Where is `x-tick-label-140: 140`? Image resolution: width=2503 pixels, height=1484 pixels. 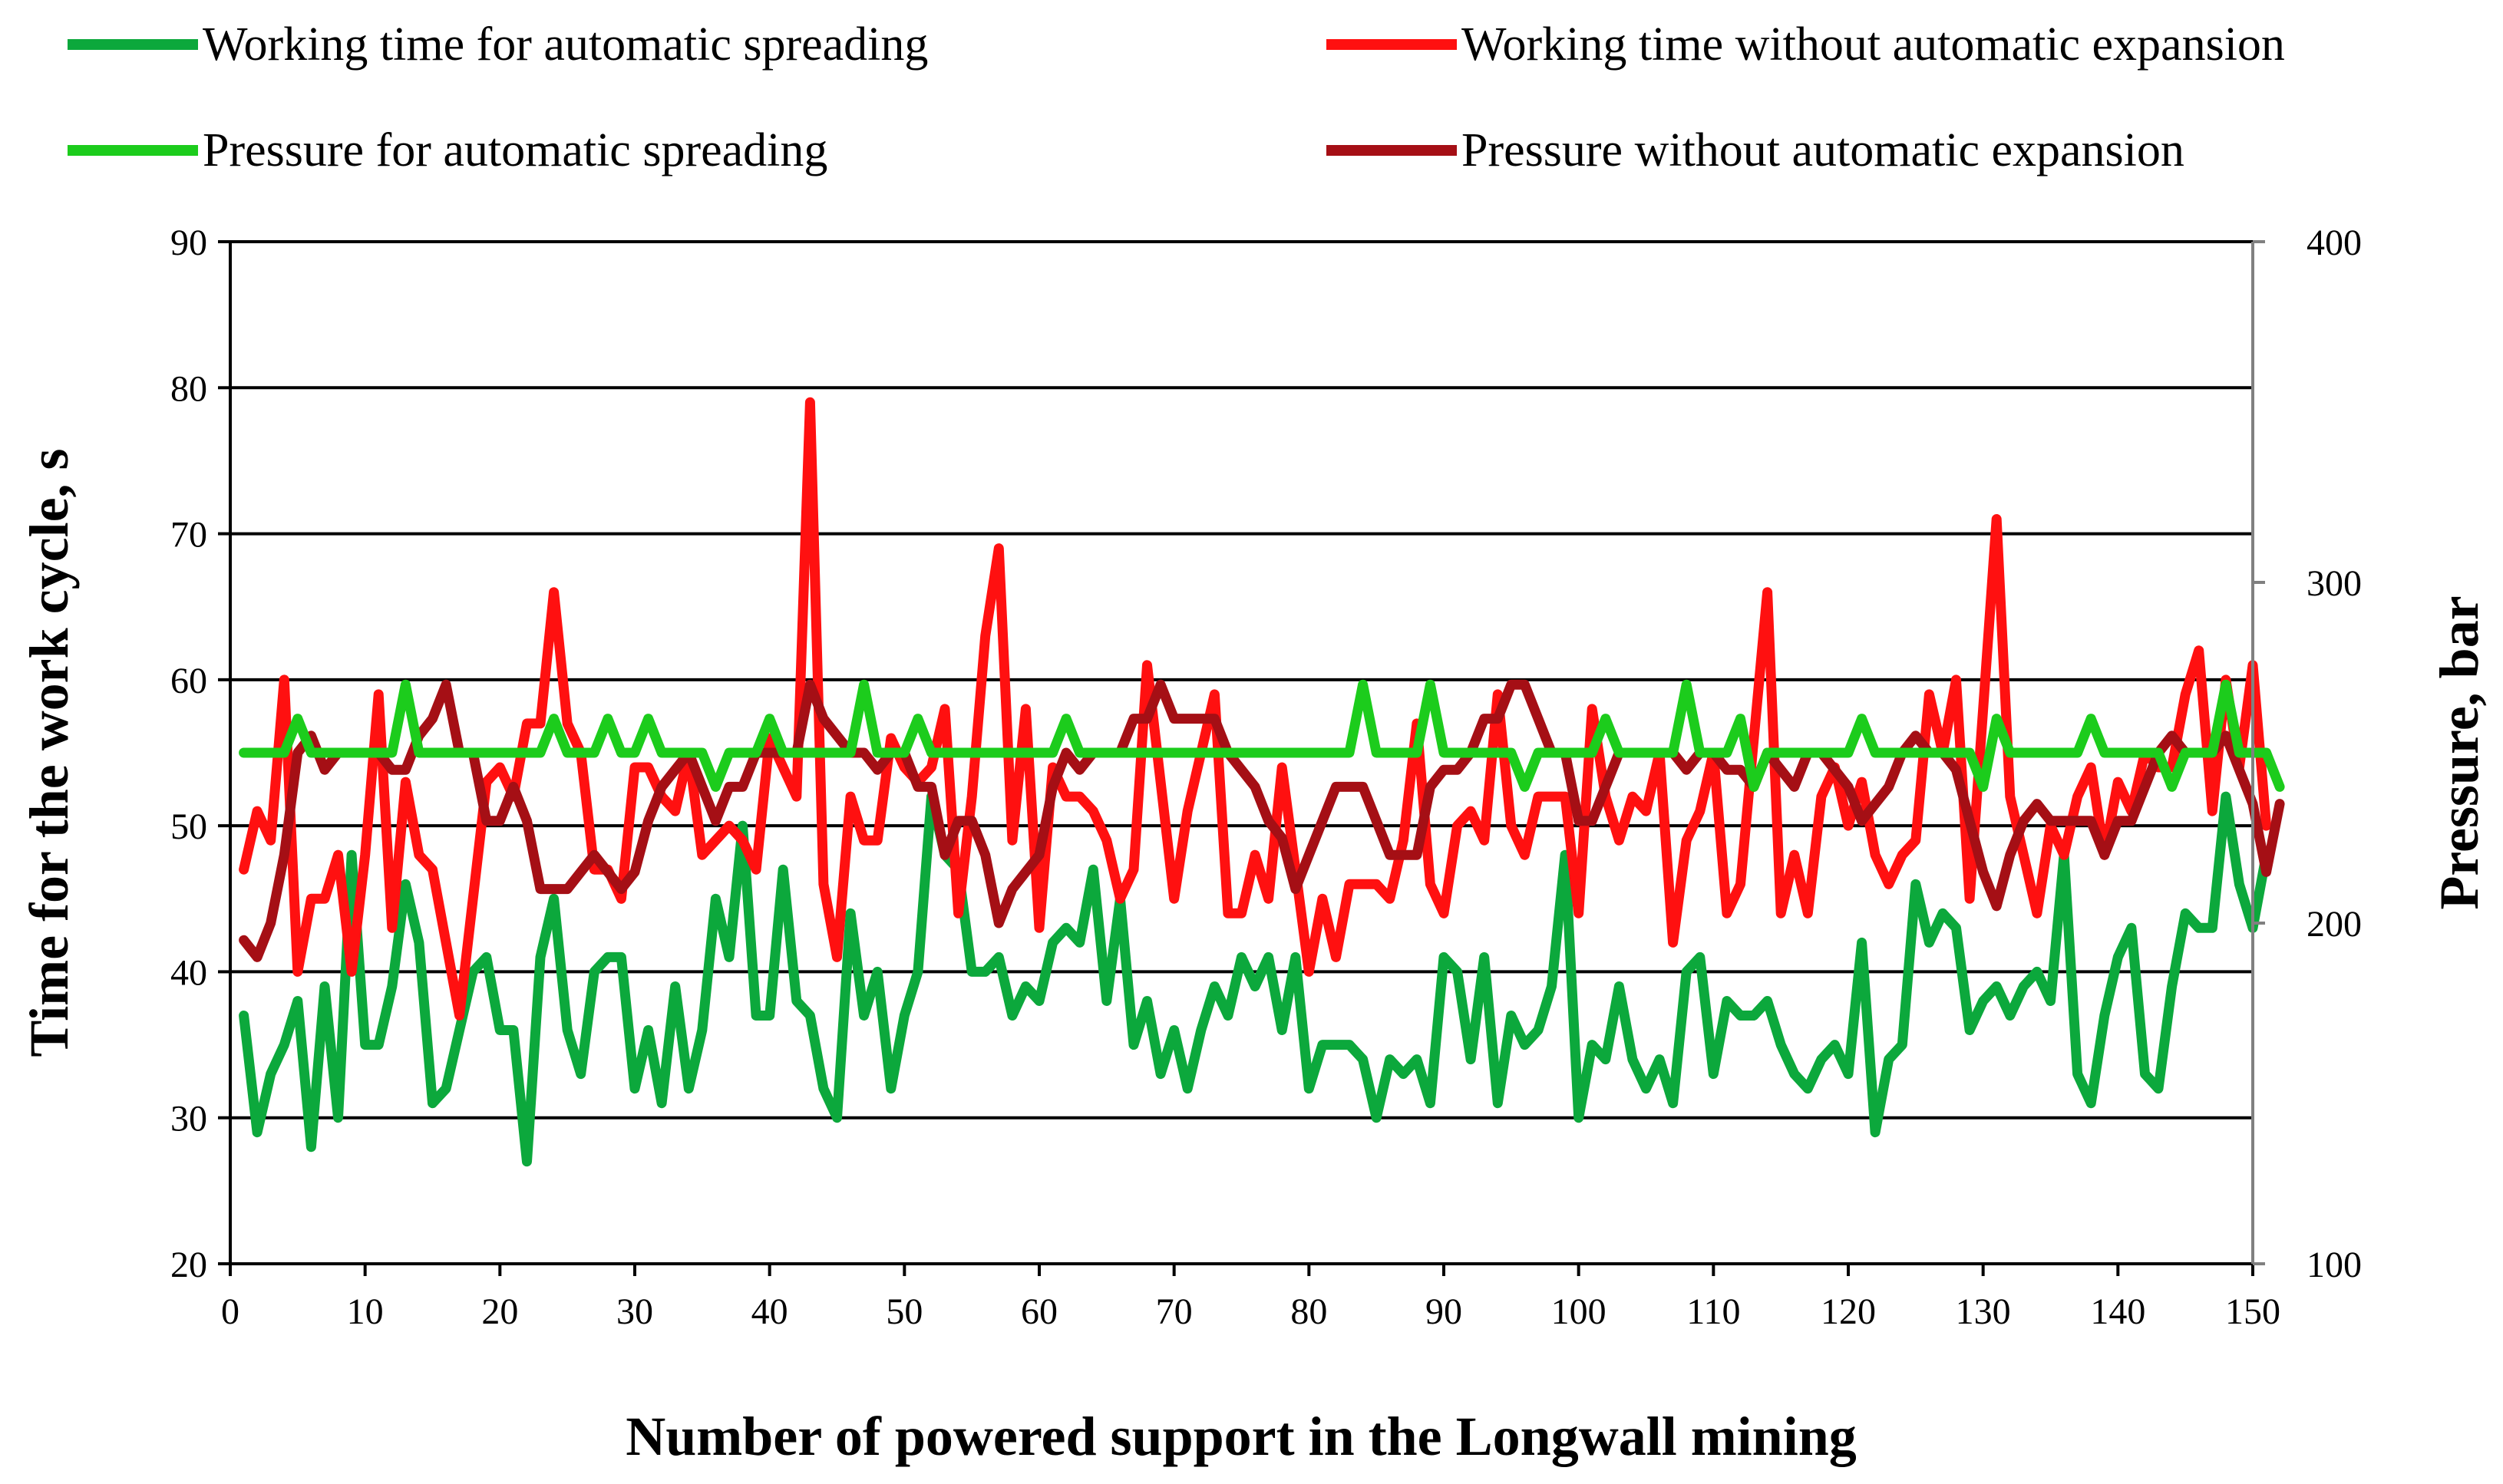 x-tick-label-140: 140 is located at coordinates (2117, 1312).